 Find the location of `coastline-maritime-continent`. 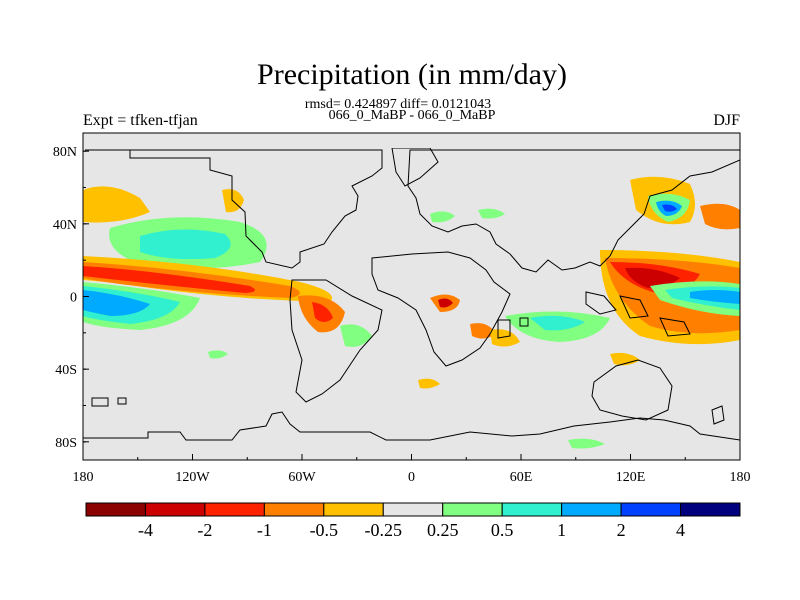

coastline-maritime-continent is located at coordinates (638, 314).